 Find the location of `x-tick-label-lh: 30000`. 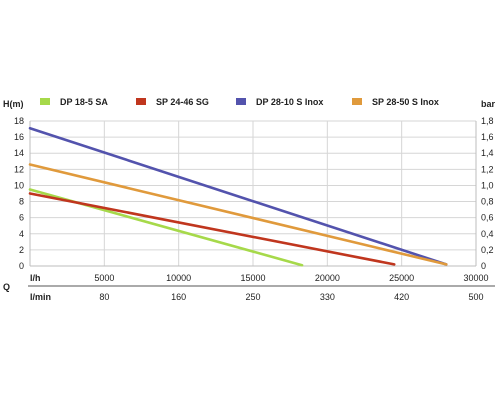

x-tick-label-lh: 30000 is located at coordinates (475, 278).